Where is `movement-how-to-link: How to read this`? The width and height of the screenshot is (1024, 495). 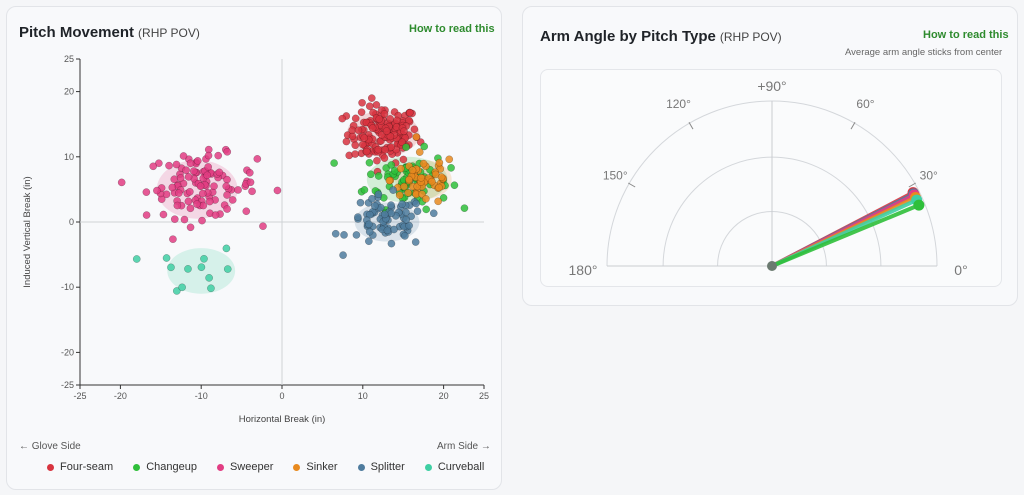 movement-how-to-link: How to read this is located at coordinates (452, 29).